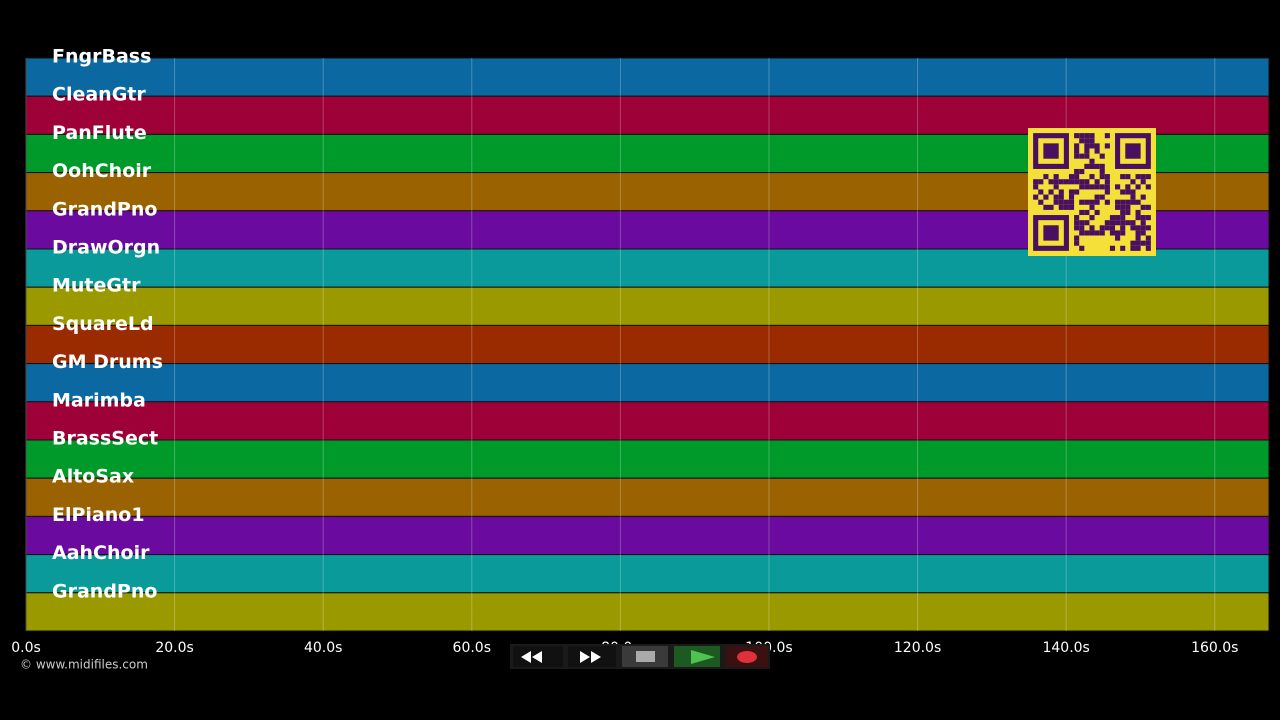  I want to click on x-tick-label: 160.0s, so click(1214, 648).